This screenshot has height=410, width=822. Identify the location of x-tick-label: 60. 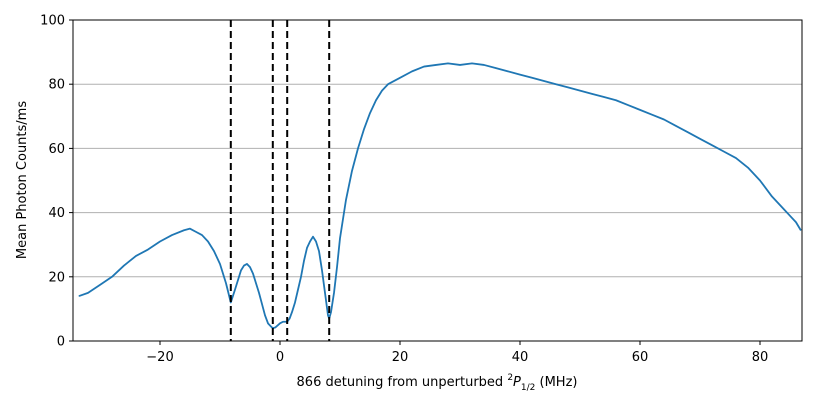
(640, 357).